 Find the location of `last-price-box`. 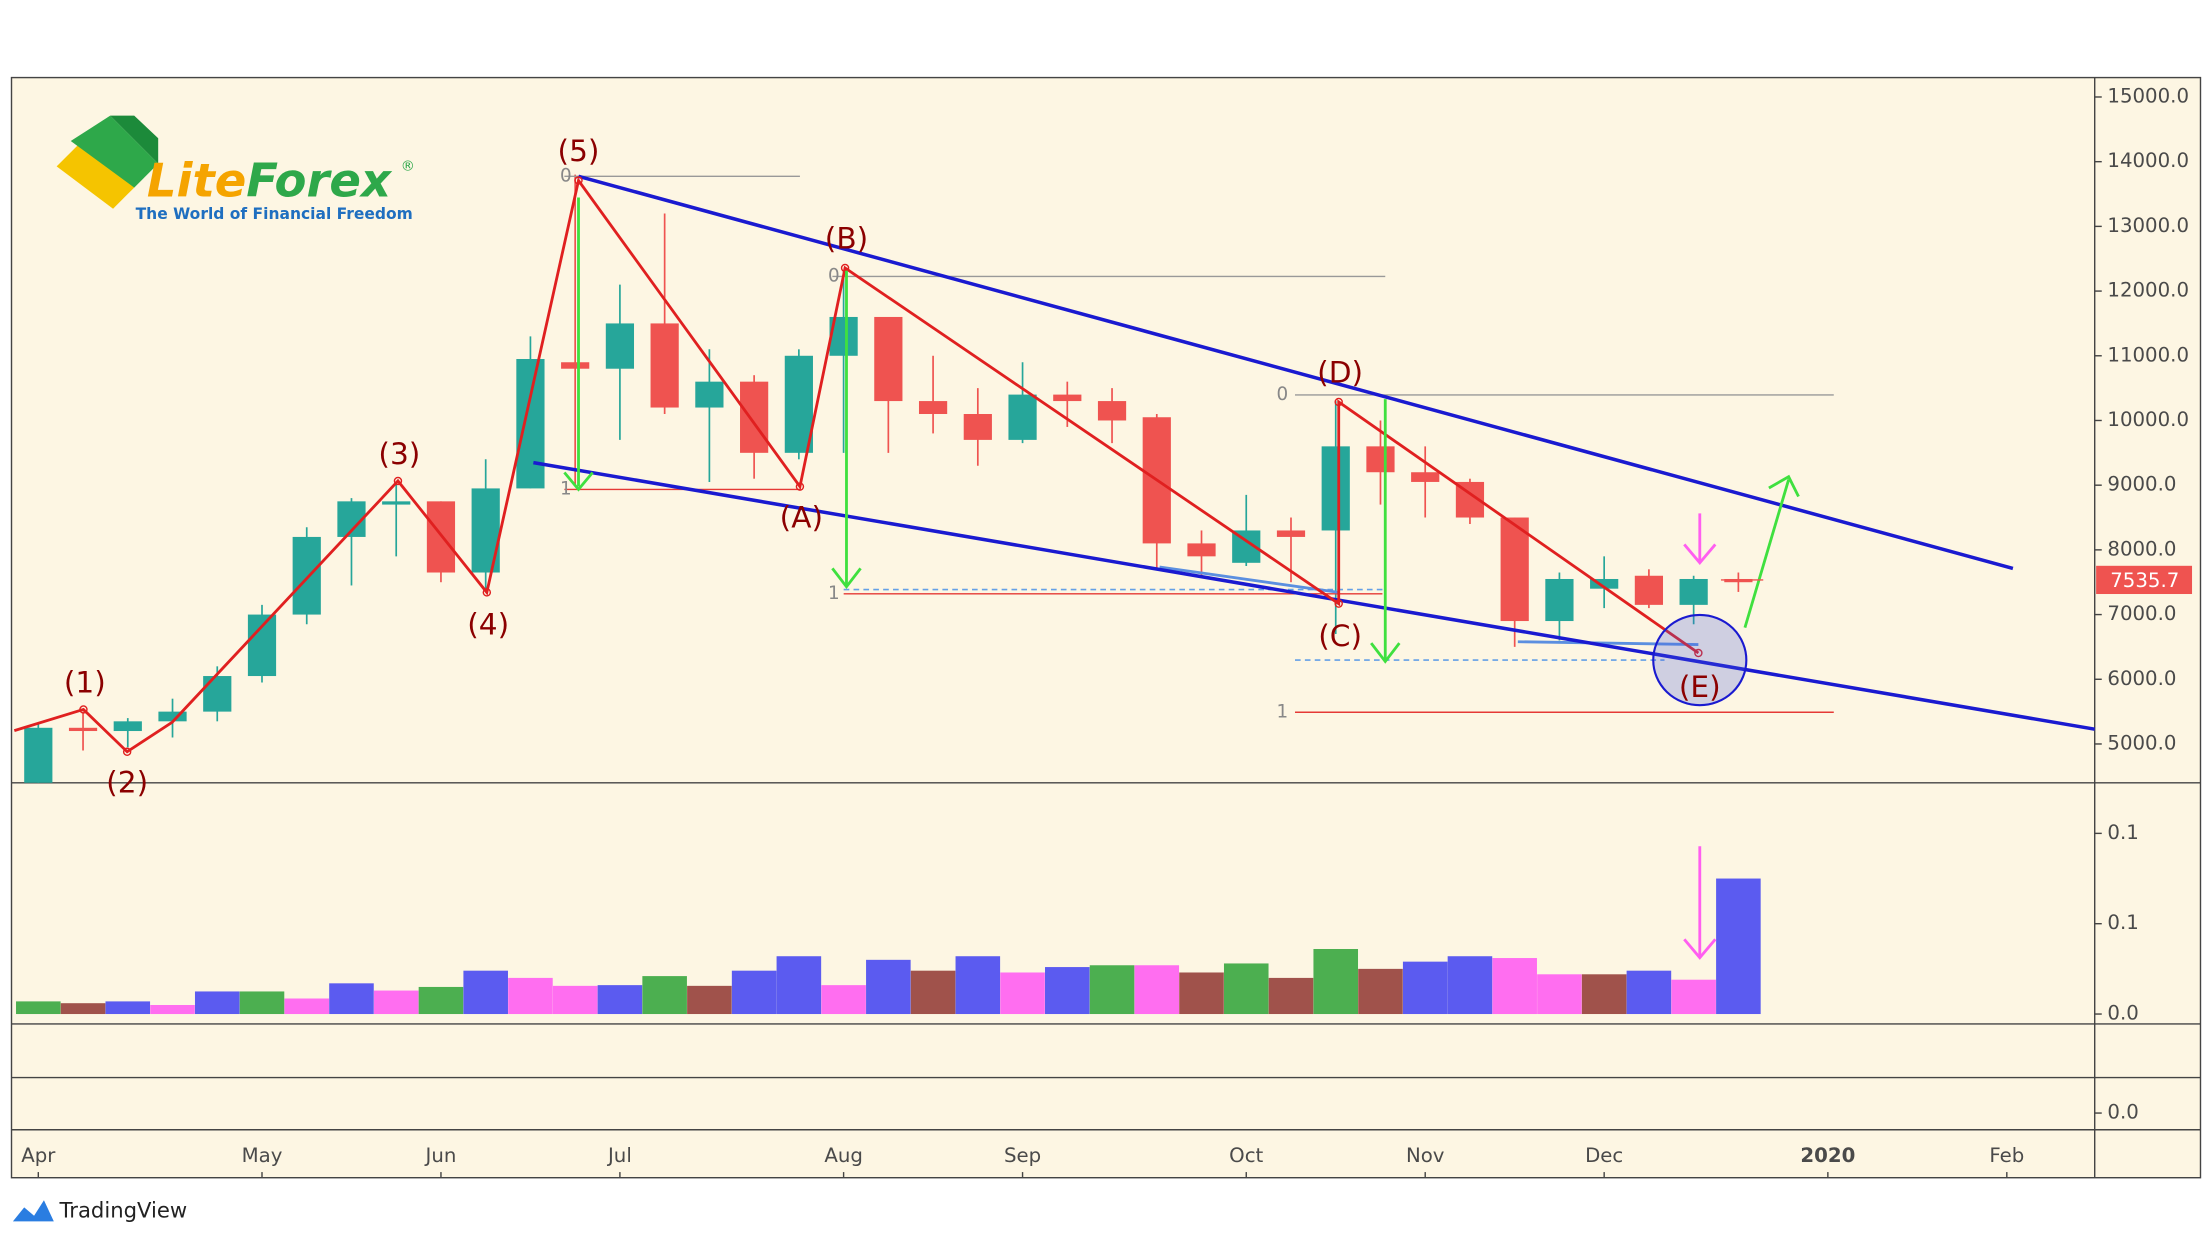

last-price-box is located at coordinates (2144, 580).